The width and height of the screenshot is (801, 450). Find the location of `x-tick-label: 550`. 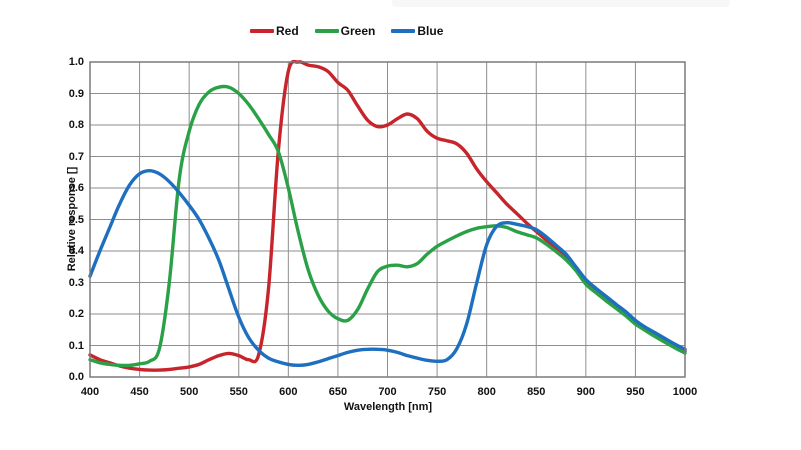

x-tick-label: 550 is located at coordinates (238, 392).